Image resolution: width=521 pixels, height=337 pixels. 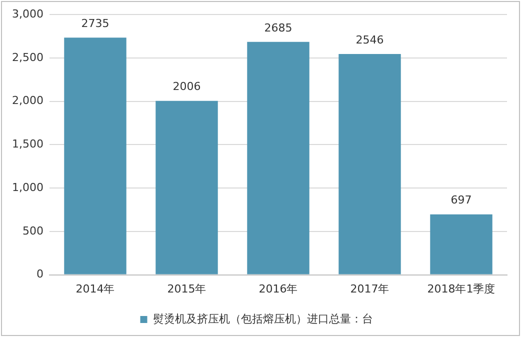 What do you see at coordinates (40, 274) in the screenshot?
I see `y-tick-label: 0` at bounding box center [40, 274].